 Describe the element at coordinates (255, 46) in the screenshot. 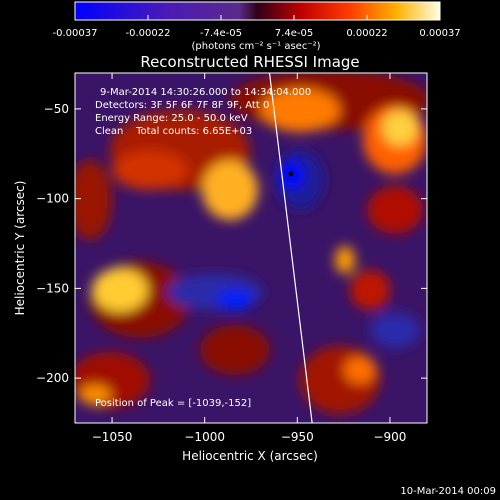

I see `colorbar-unit-label: (photons cm⁻² s⁻¹ asec⁻²)` at that location.